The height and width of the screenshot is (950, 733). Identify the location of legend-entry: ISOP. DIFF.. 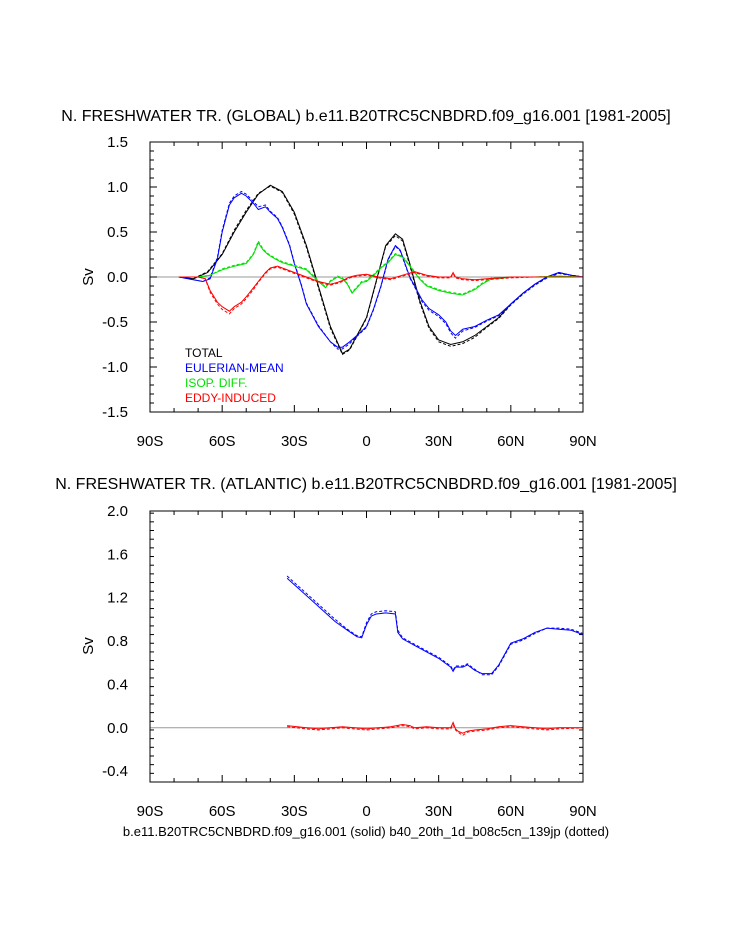
(216, 383).